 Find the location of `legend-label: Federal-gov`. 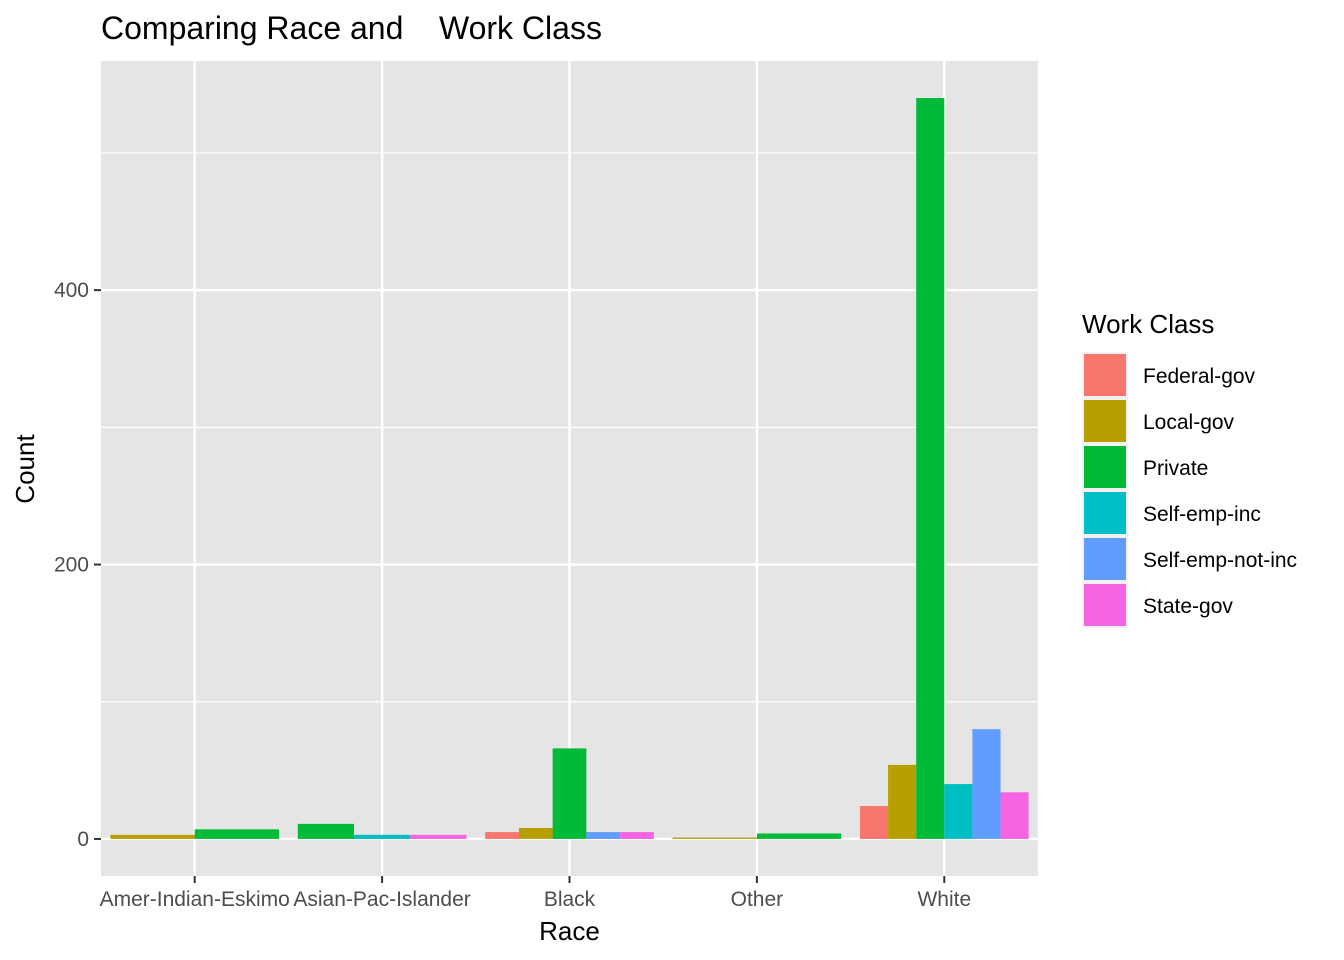

legend-label: Federal-gov is located at coordinates (1199, 376).